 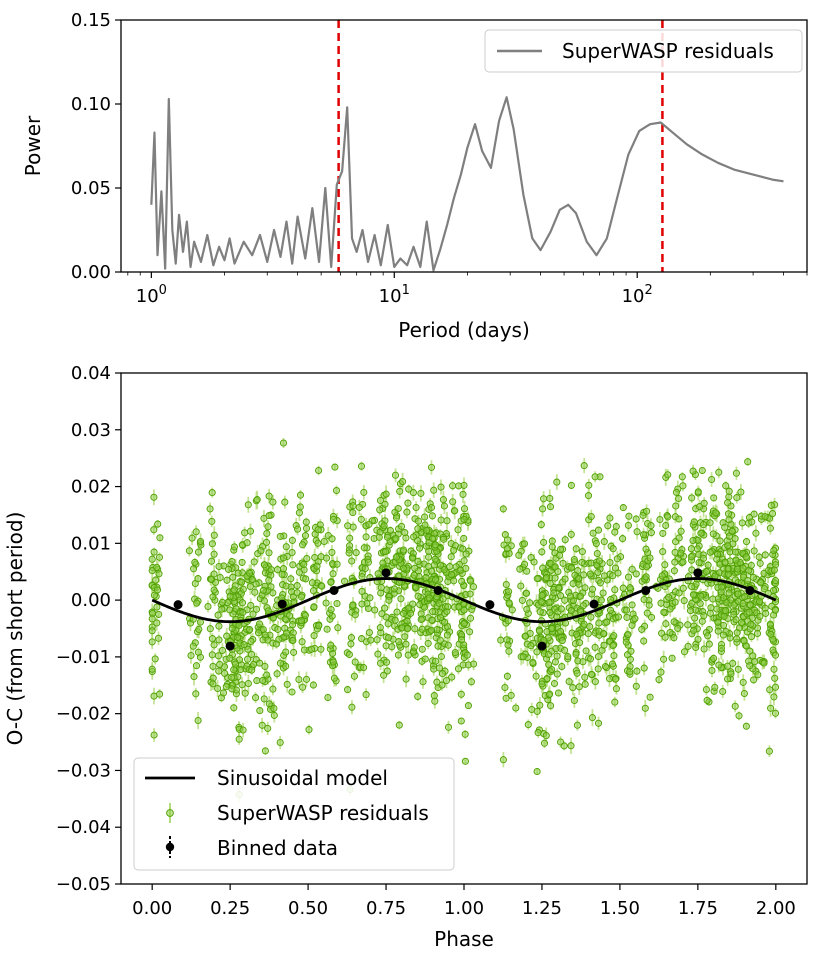 I want to click on periodogram-xtick-label-3: 102, so click(x=637, y=295).